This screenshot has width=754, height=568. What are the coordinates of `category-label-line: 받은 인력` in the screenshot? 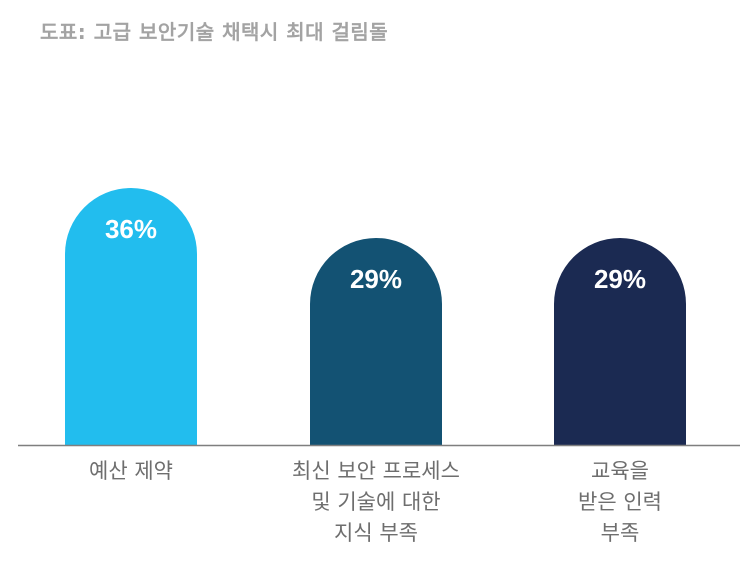 It's located at (620, 502).